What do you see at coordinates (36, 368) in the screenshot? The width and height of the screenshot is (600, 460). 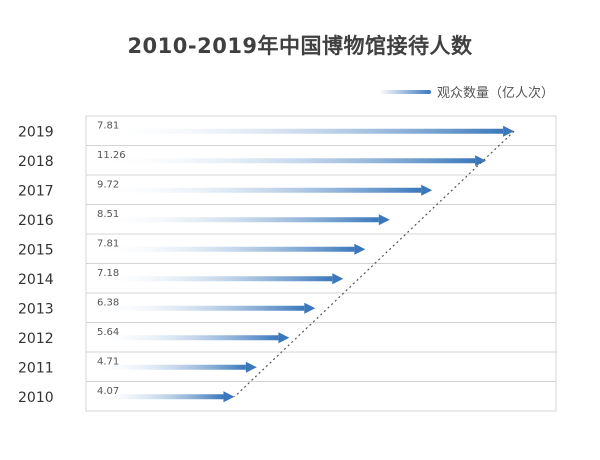 I see `year-label: 2011` at bounding box center [36, 368].